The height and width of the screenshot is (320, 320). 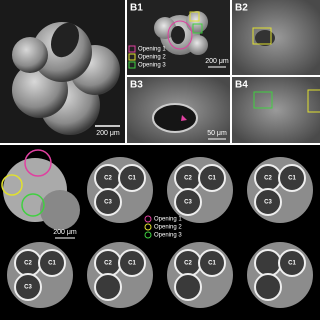 What do you see at coordinates (276, 110) in the screenshot?
I see `panel-b4` at bounding box center [276, 110].